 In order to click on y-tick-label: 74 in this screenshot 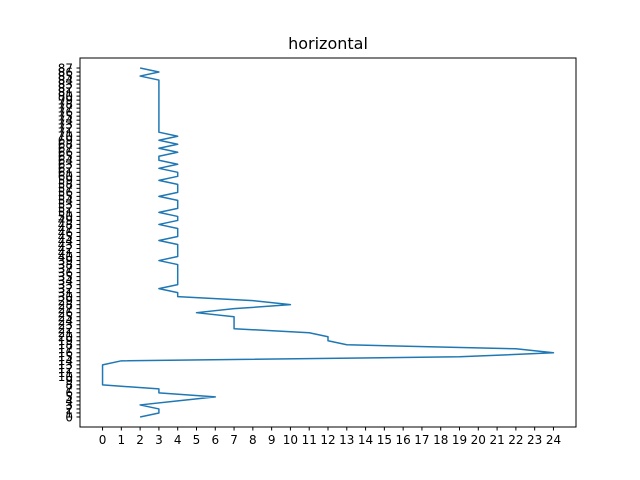, I will do `click(65, 120)`.